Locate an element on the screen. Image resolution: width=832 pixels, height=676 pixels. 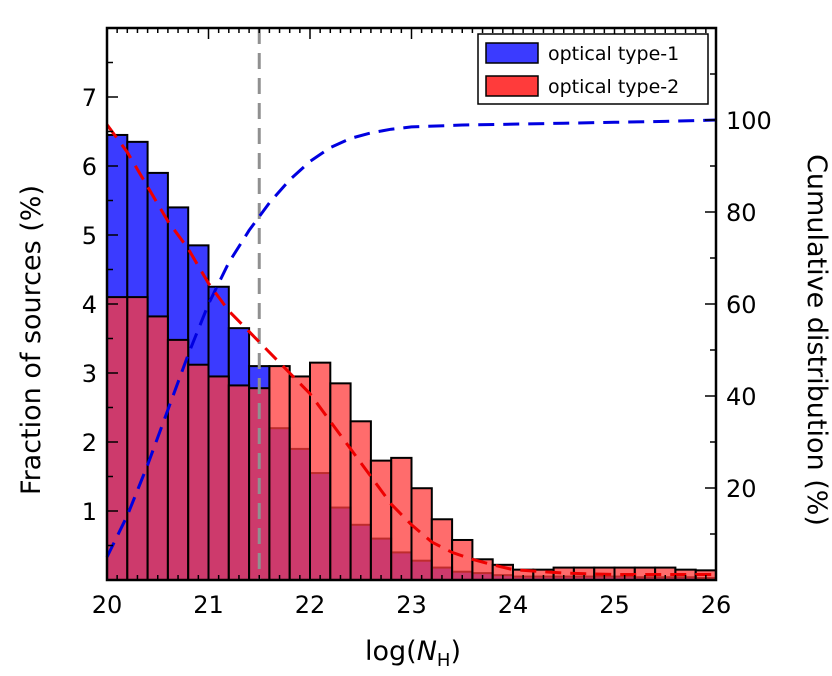
y-axis-label: Fraction of sources (%) is located at coordinates (31, 340).